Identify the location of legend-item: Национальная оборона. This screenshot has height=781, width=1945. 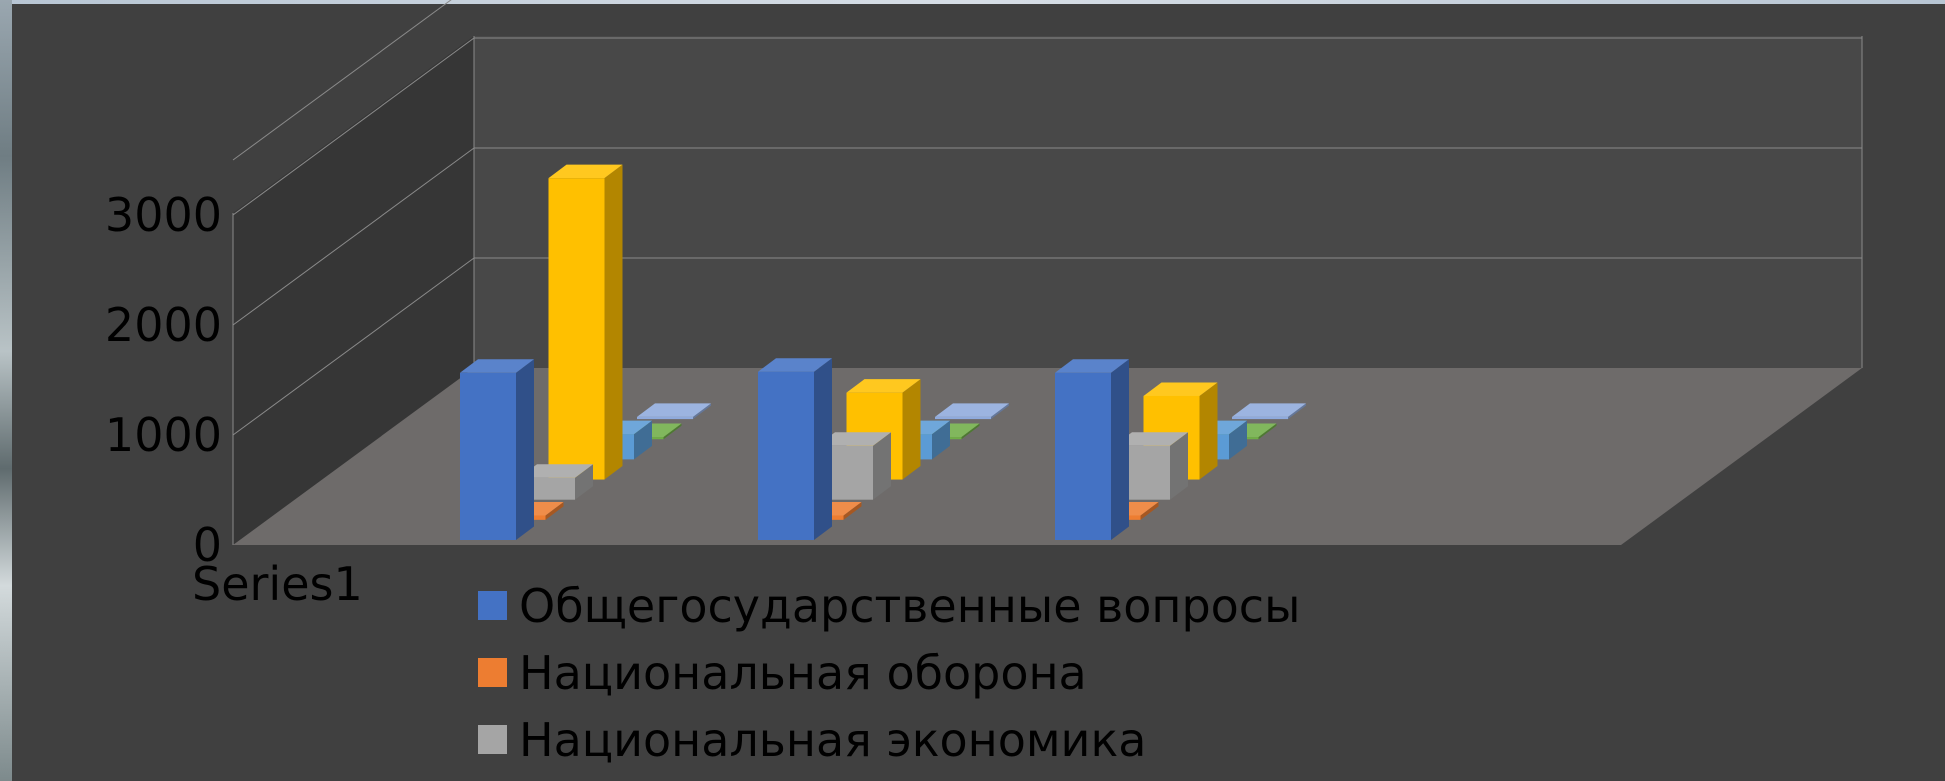
(889, 672).